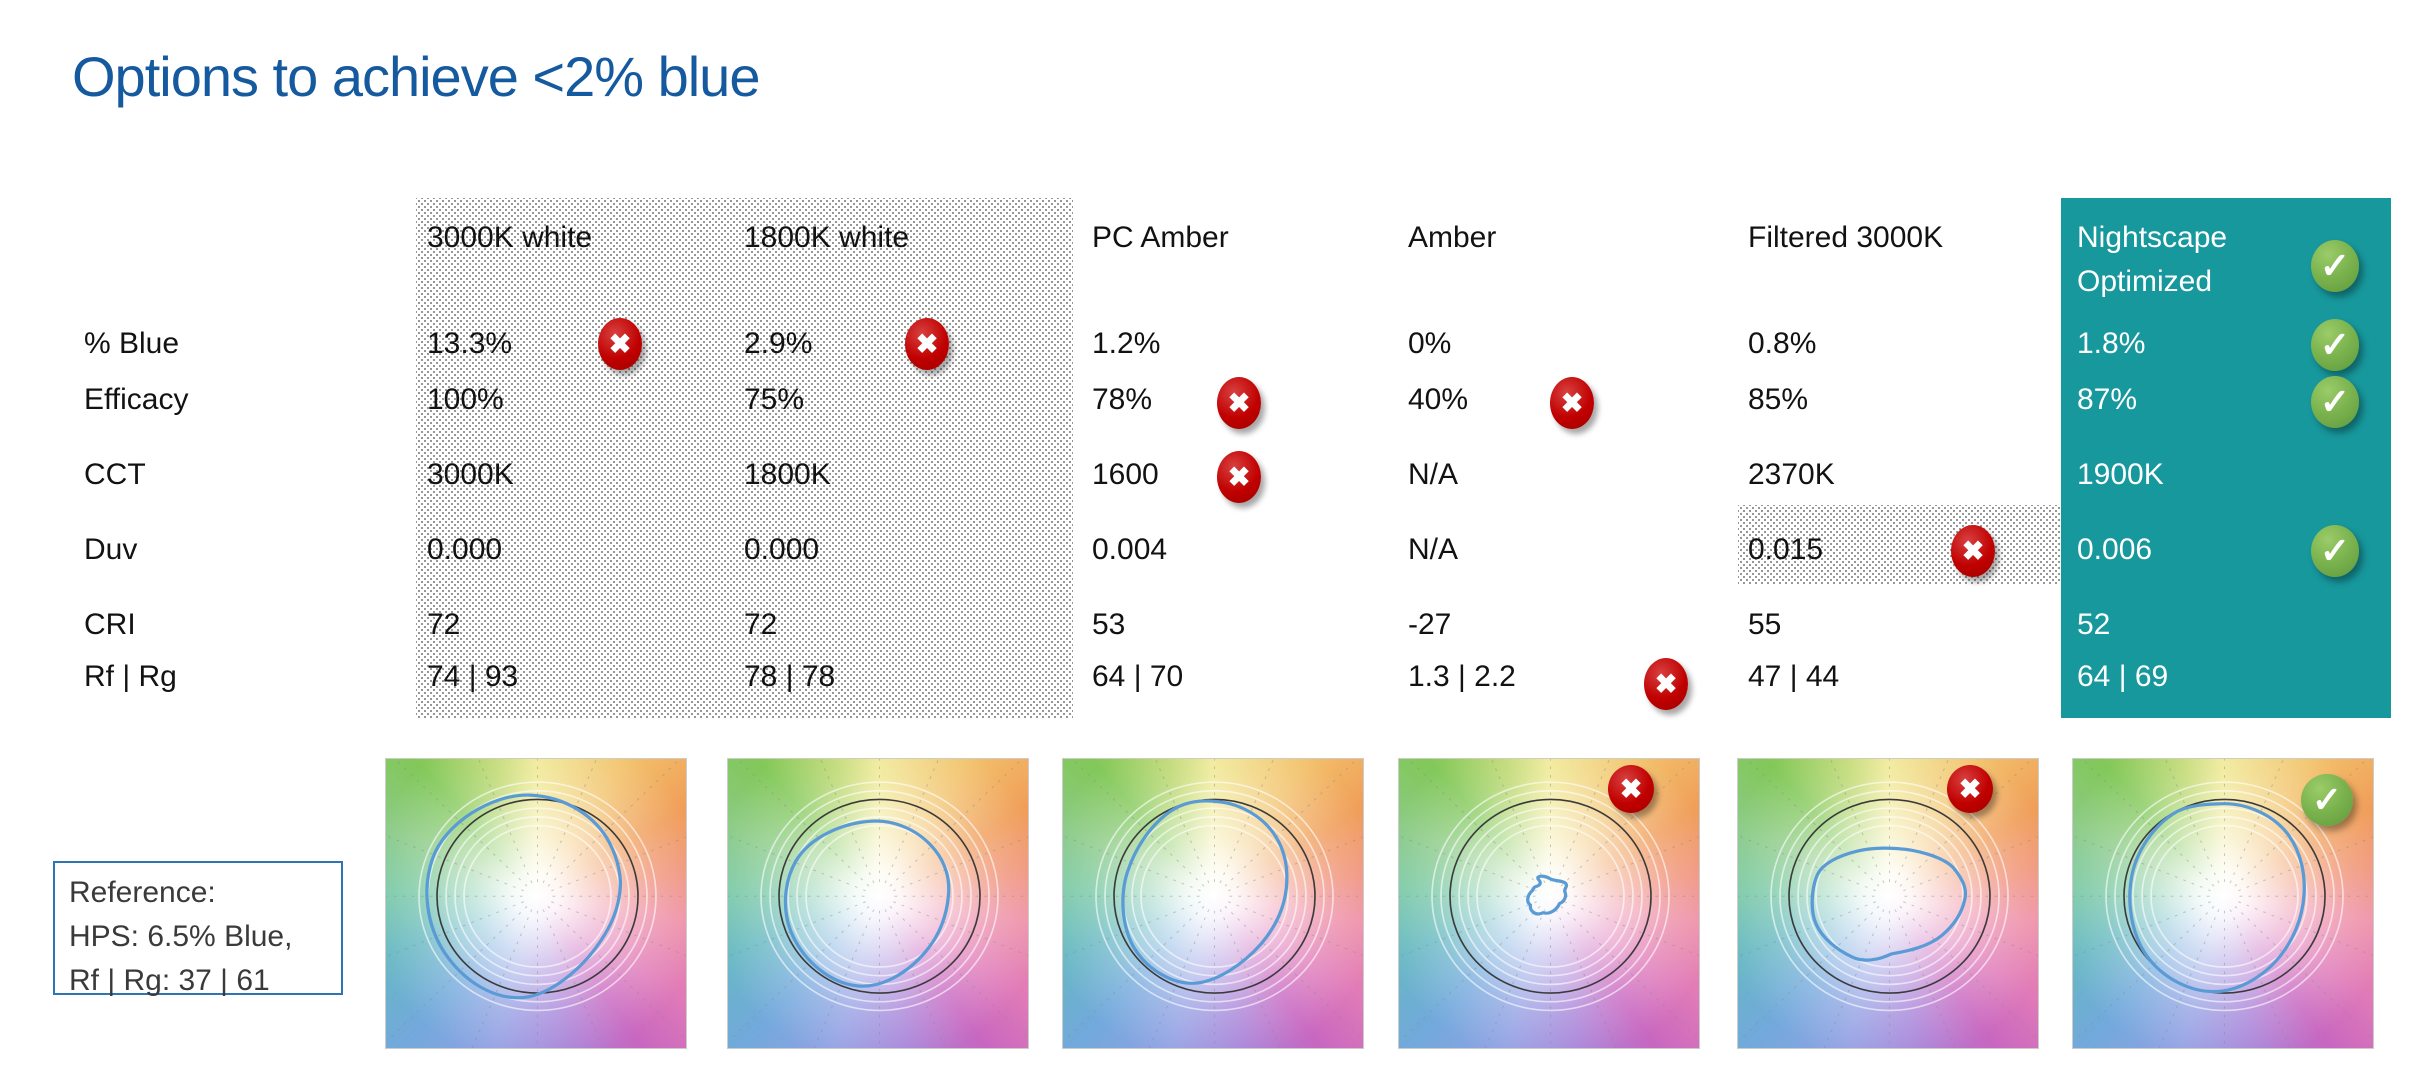  What do you see at coordinates (2111, 343) in the screenshot?
I see `table-cell: 1.8%` at bounding box center [2111, 343].